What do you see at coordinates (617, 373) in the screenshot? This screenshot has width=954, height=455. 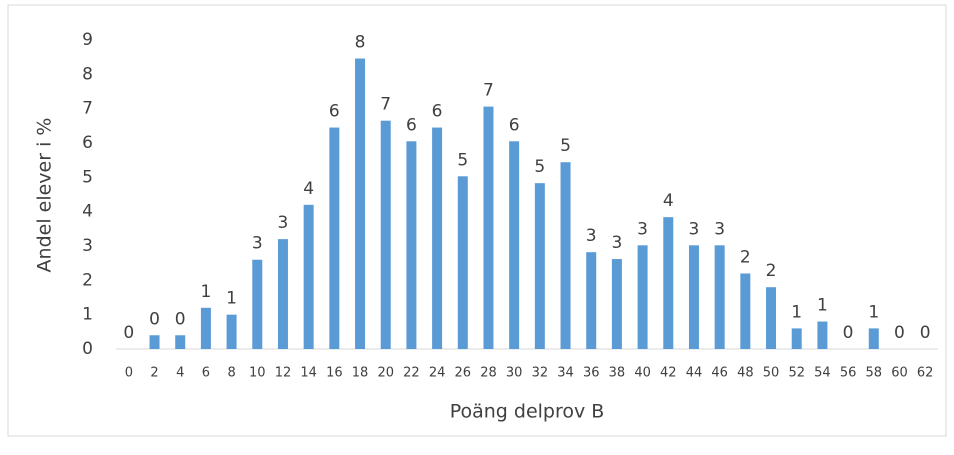 I see `x-tick-label: 38` at bounding box center [617, 373].